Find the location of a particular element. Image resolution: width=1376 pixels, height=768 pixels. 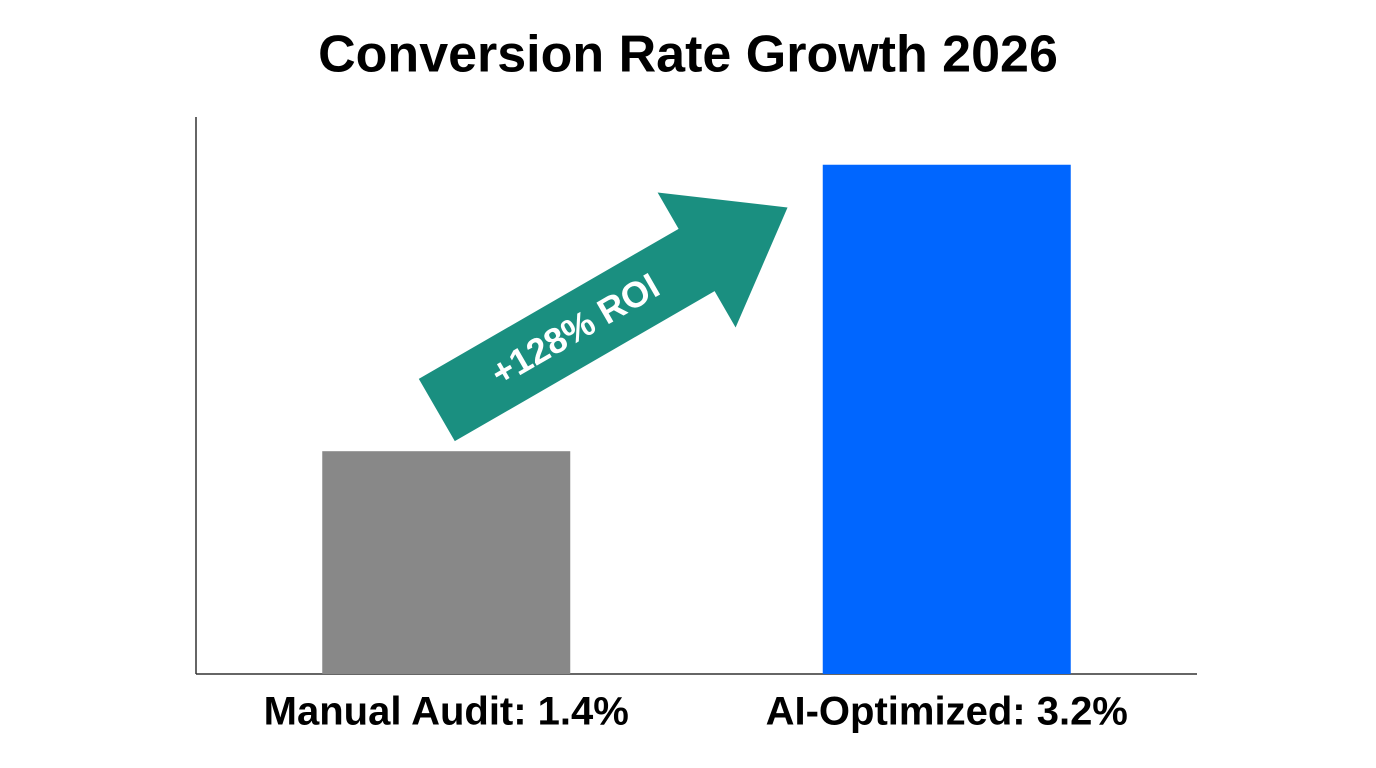

x-tick-label: AI-Optimized: 3.2% is located at coordinates (947, 712).